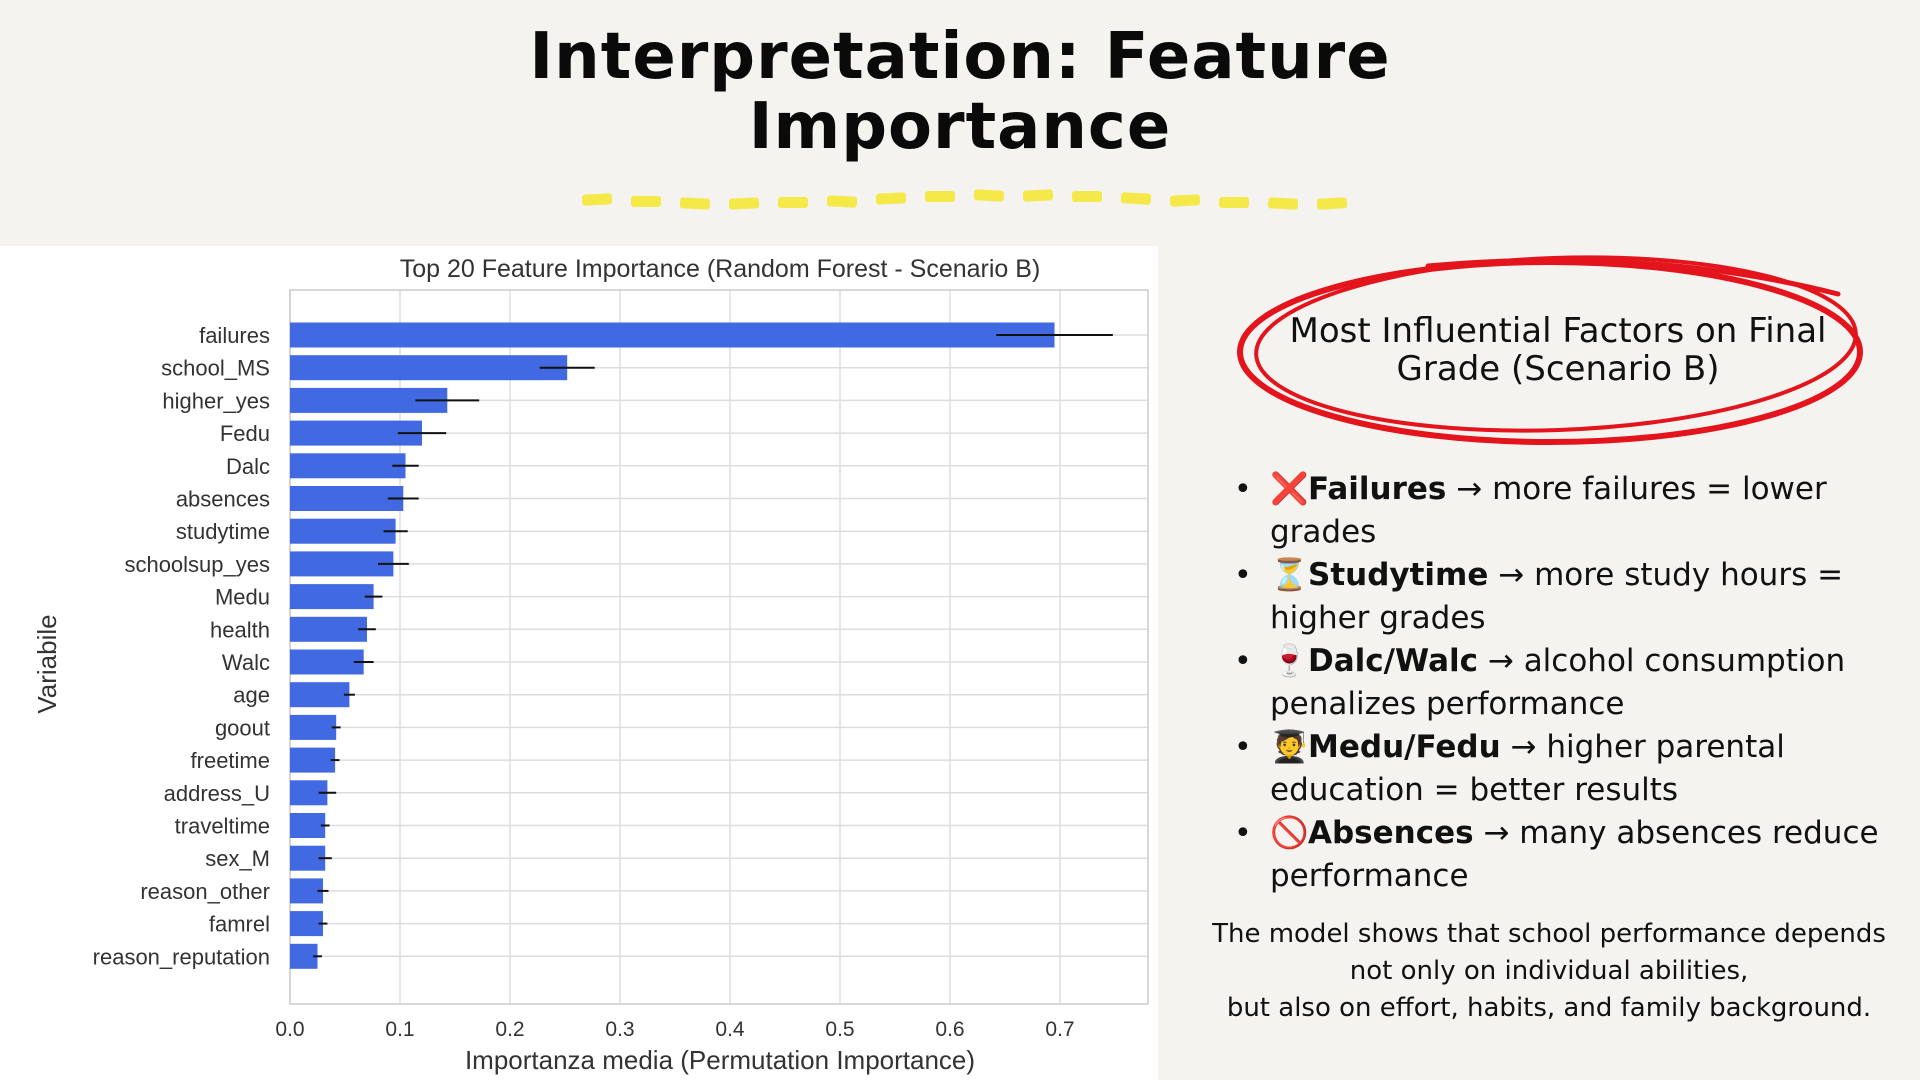 This screenshot has height=1080, width=1920. Describe the element at coordinates (242, 727) in the screenshot. I see `y-tick-label: goout` at that location.